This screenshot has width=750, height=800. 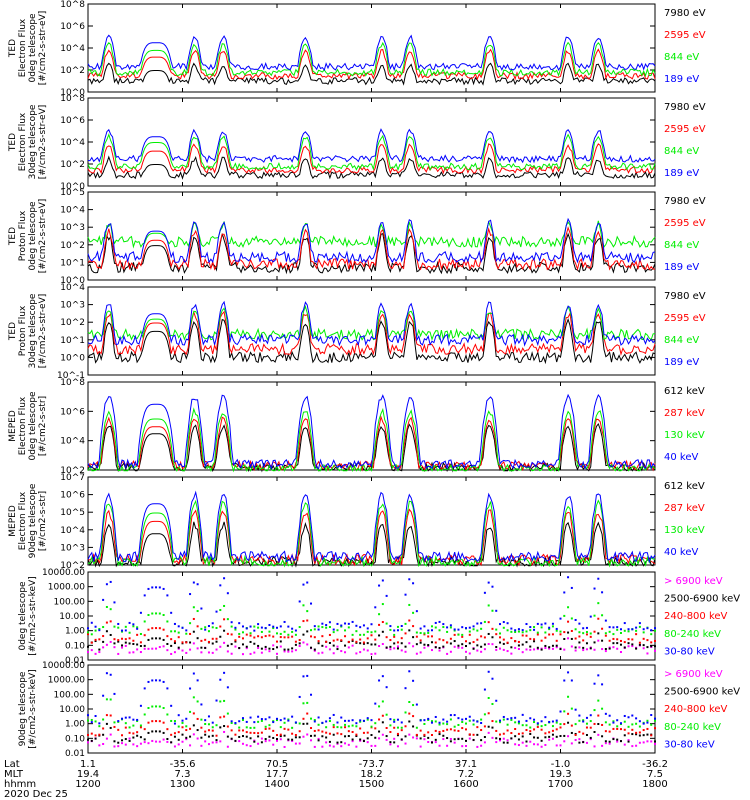 What do you see at coordinates (371, 333) in the screenshot?
I see `series-line` at bounding box center [371, 333].